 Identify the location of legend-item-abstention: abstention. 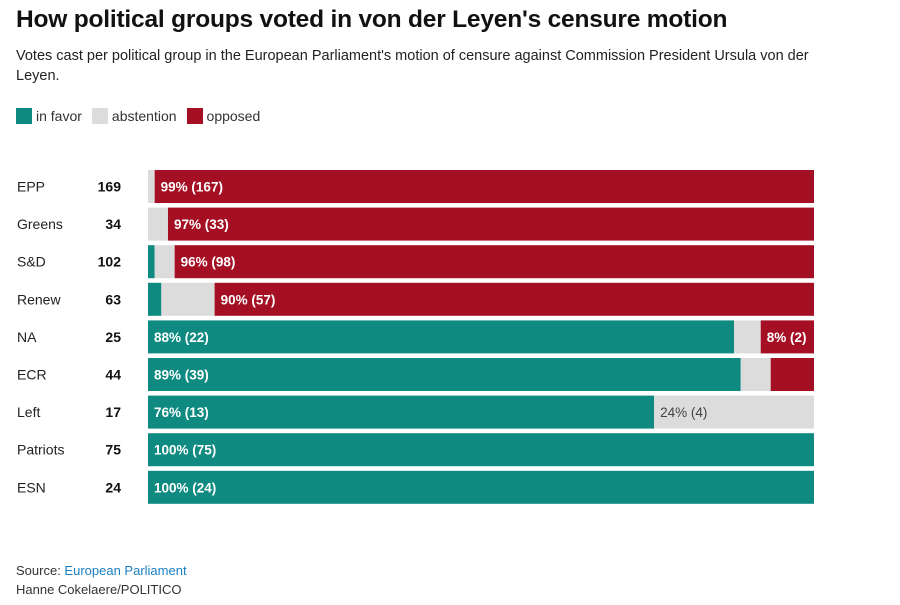
(134, 116).